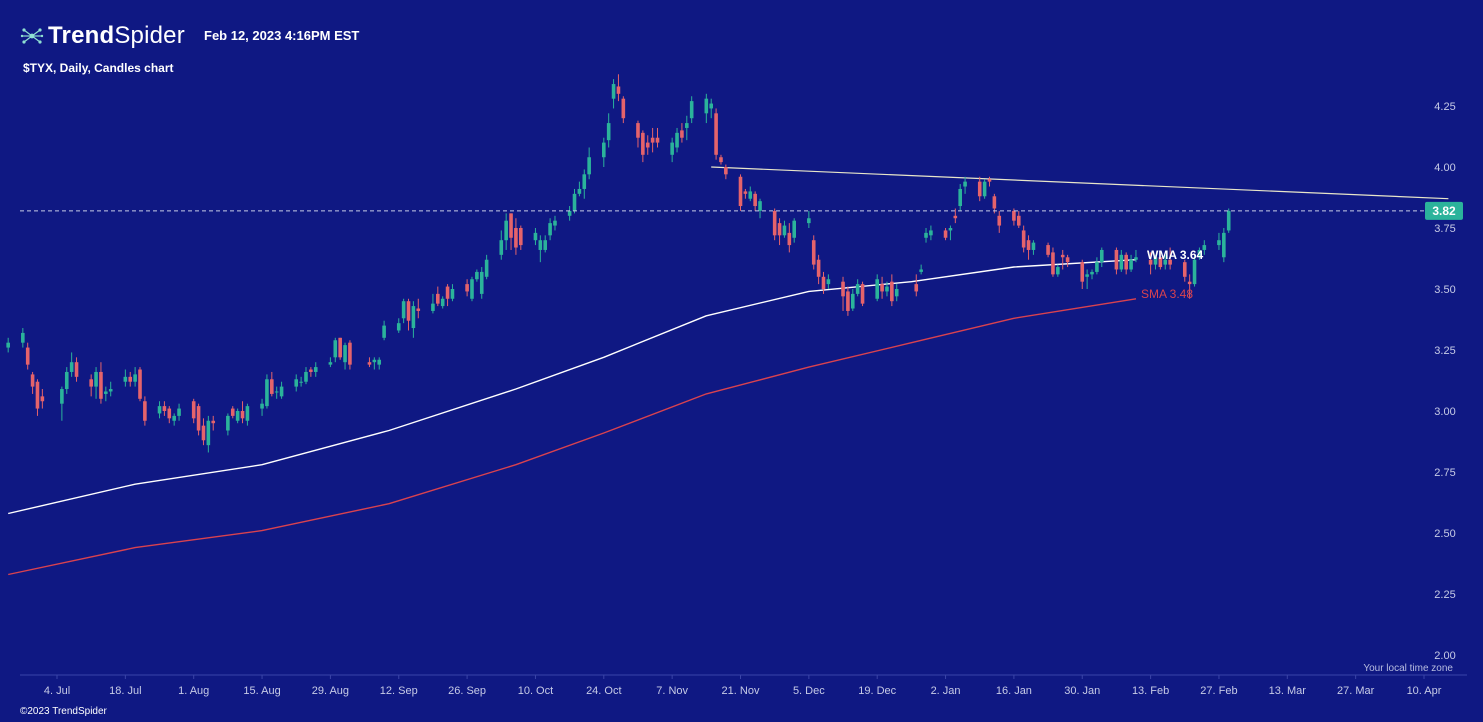  What do you see at coordinates (261, 691) in the screenshot?
I see `x-tick-label: 15. Aug` at bounding box center [261, 691].